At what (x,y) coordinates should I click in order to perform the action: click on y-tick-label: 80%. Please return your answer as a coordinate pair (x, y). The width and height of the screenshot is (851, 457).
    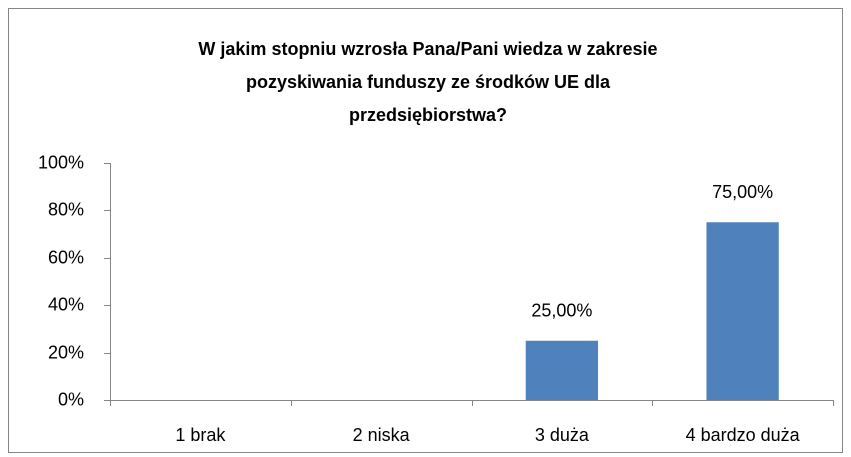
    Looking at the image, I should click on (66, 209).